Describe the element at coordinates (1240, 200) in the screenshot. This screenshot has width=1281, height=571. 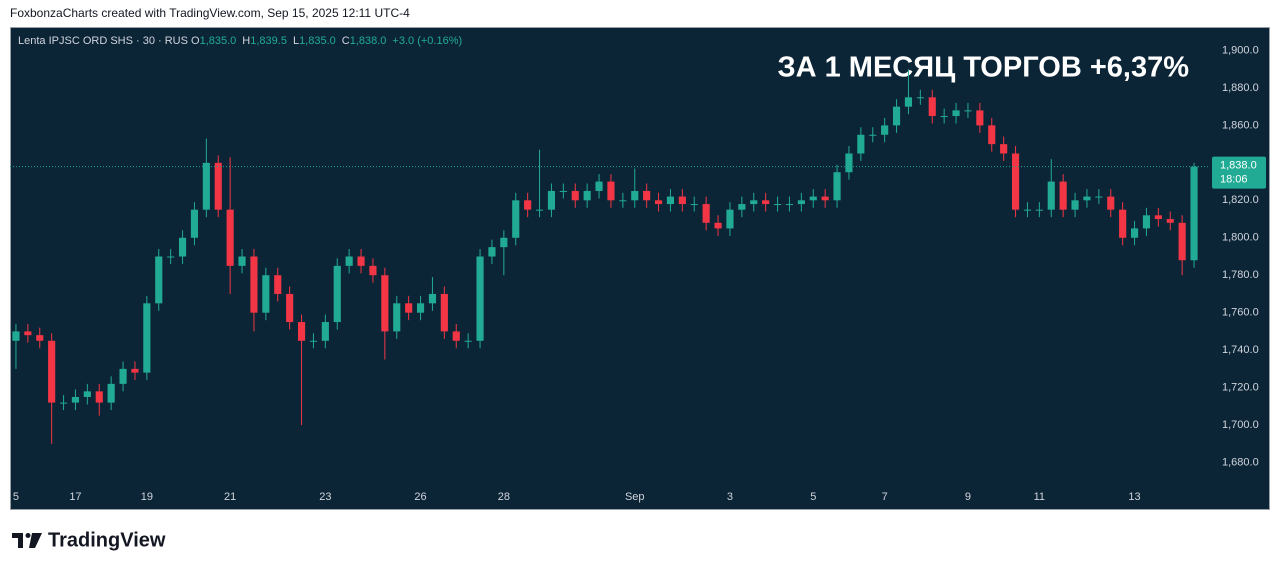
I see `y-tick-label: 1,820.0` at that location.